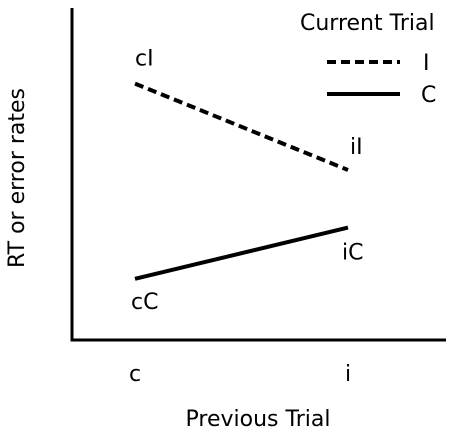  Describe the element at coordinates (144, 59) in the screenshot. I see `point-label-cI: cI` at that location.